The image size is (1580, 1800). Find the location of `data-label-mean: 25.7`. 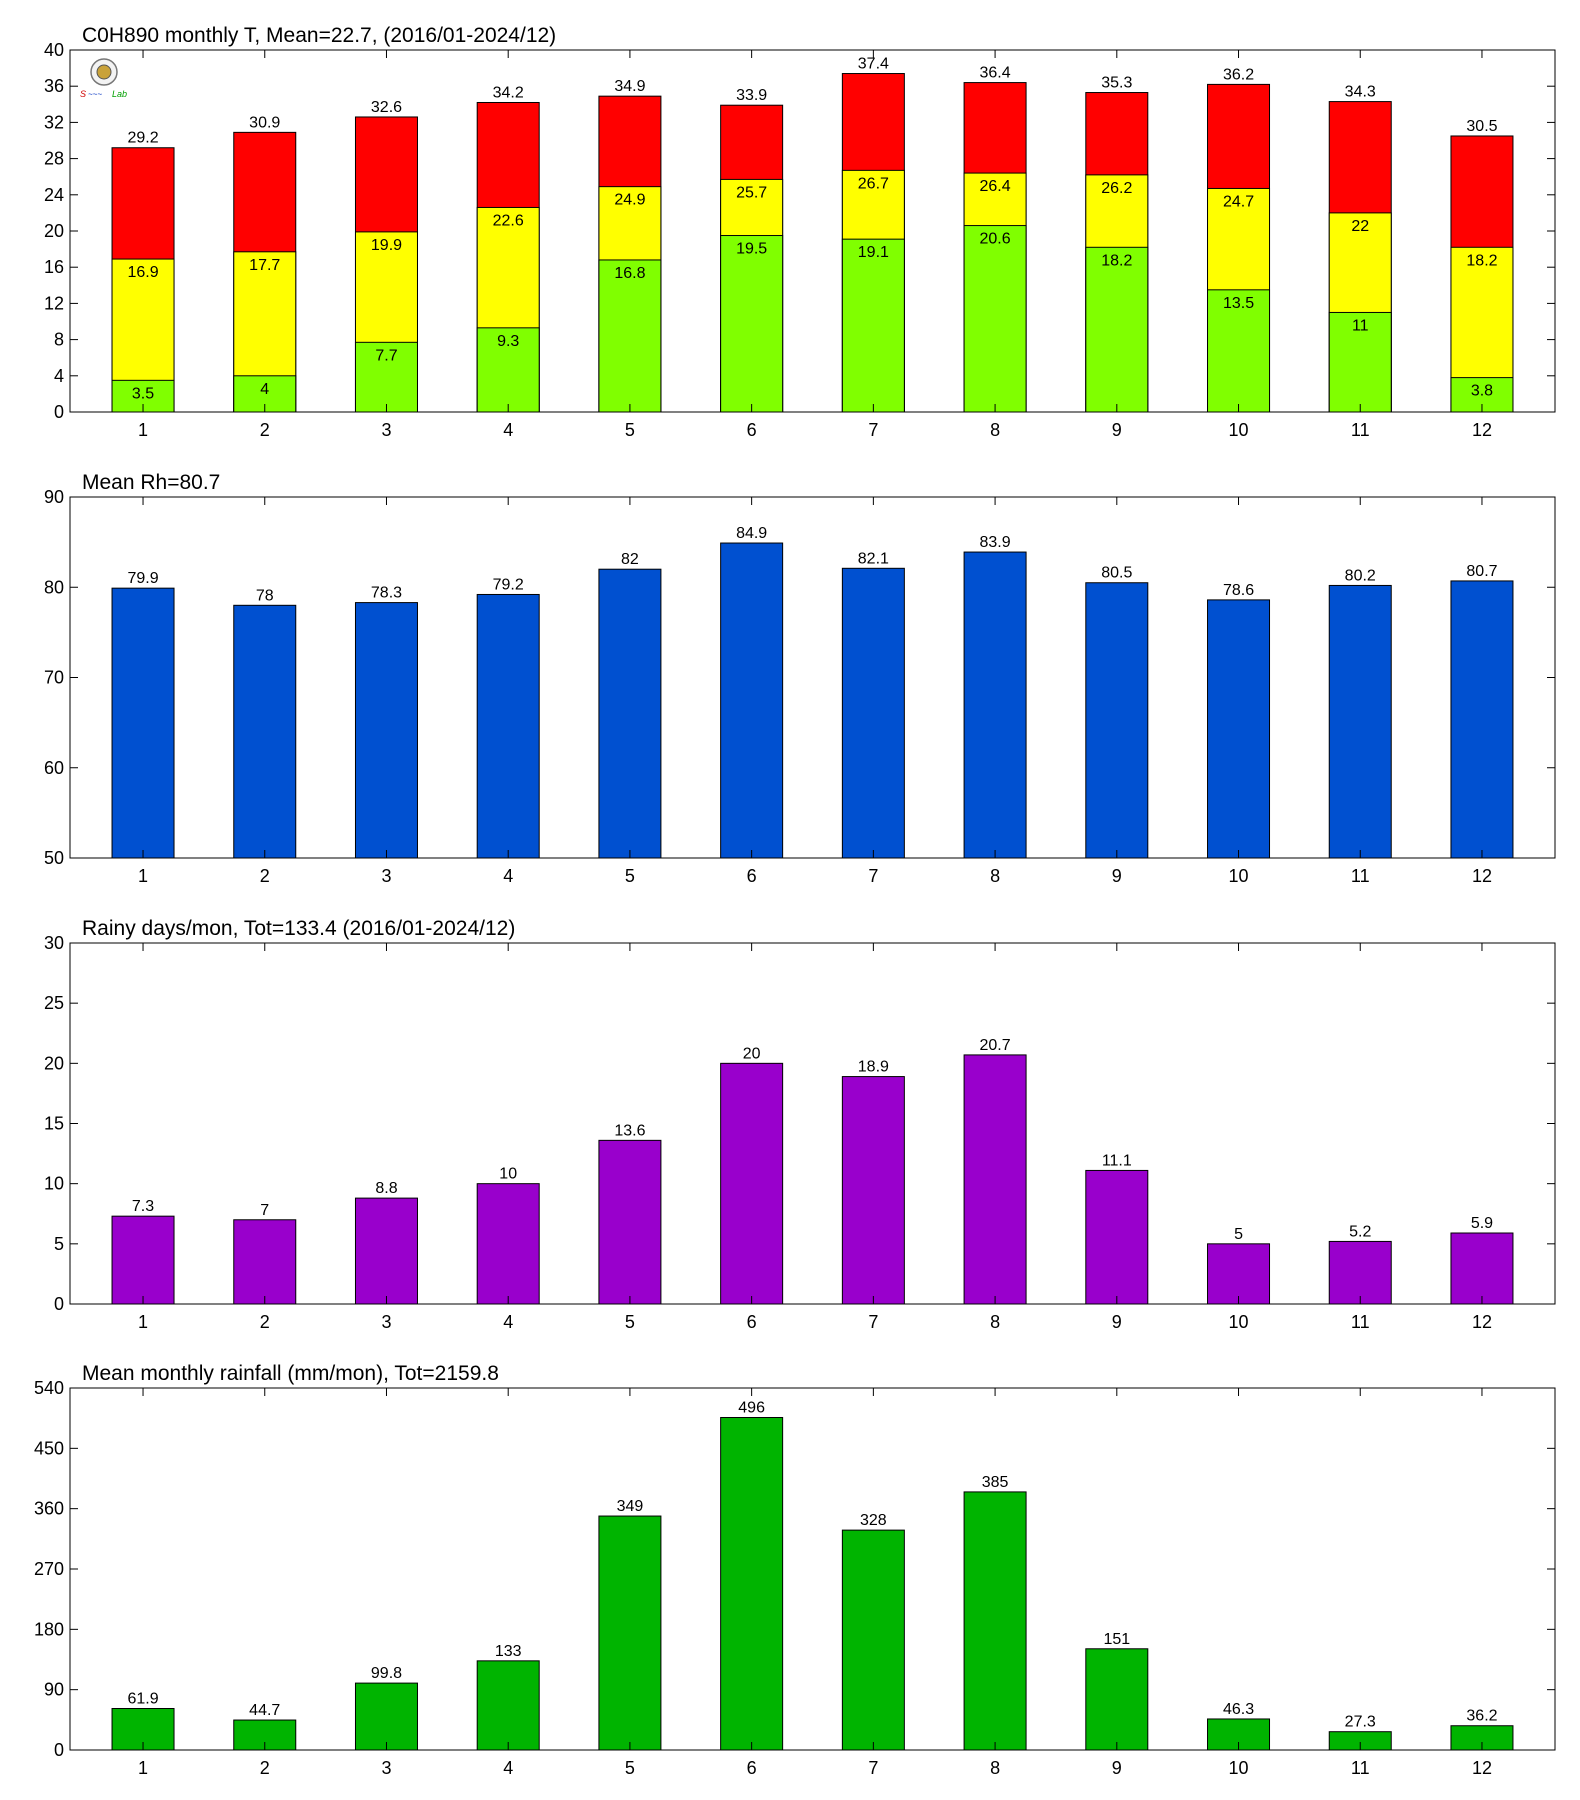

data-label-mean: 25.7 is located at coordinates (751, 192).